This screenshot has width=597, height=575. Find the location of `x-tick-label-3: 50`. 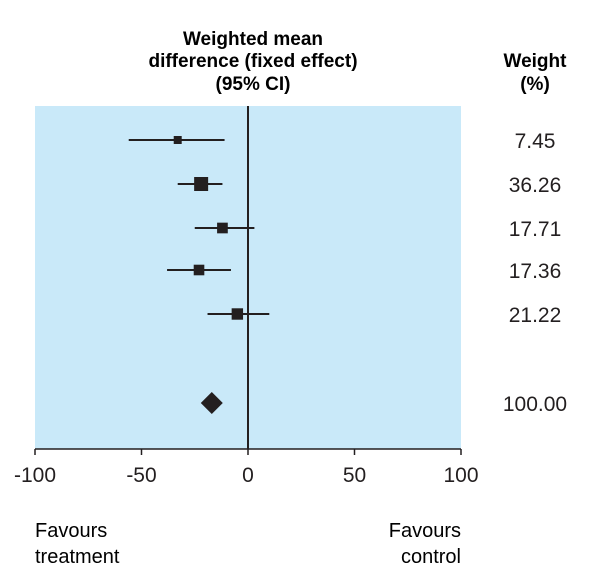

x-tick-label-3: 50 is located at coordinates (354, 475).